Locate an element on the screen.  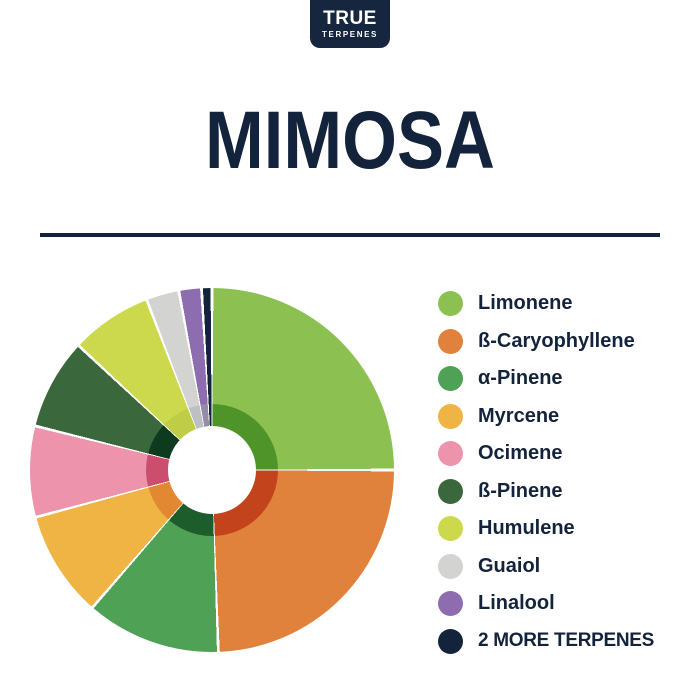
legend-label: α-Pinene is located at coordinates (520, 378).